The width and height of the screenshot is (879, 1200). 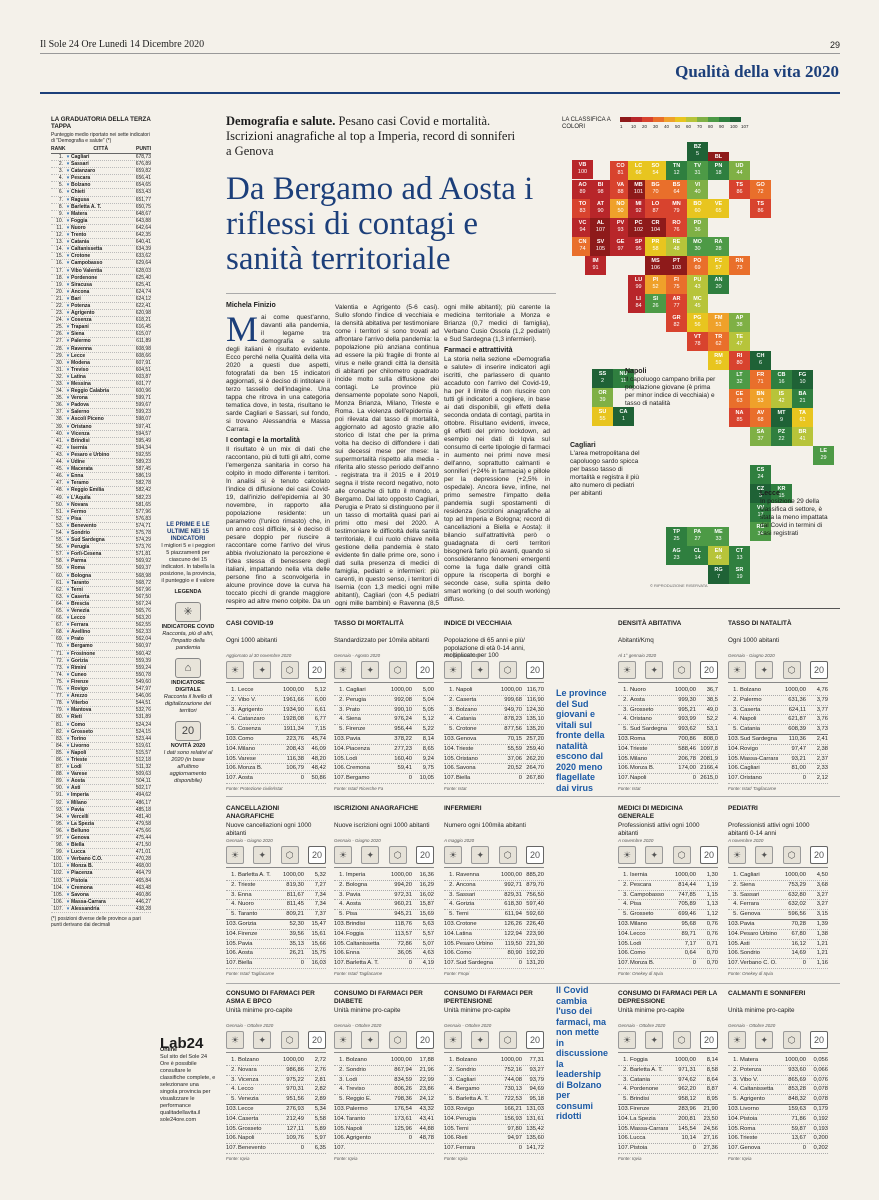 What do you see at coordinates (535, 778) in the screenshot?
I see `indicator-value: 267,80` at bounding box center [535, 778].